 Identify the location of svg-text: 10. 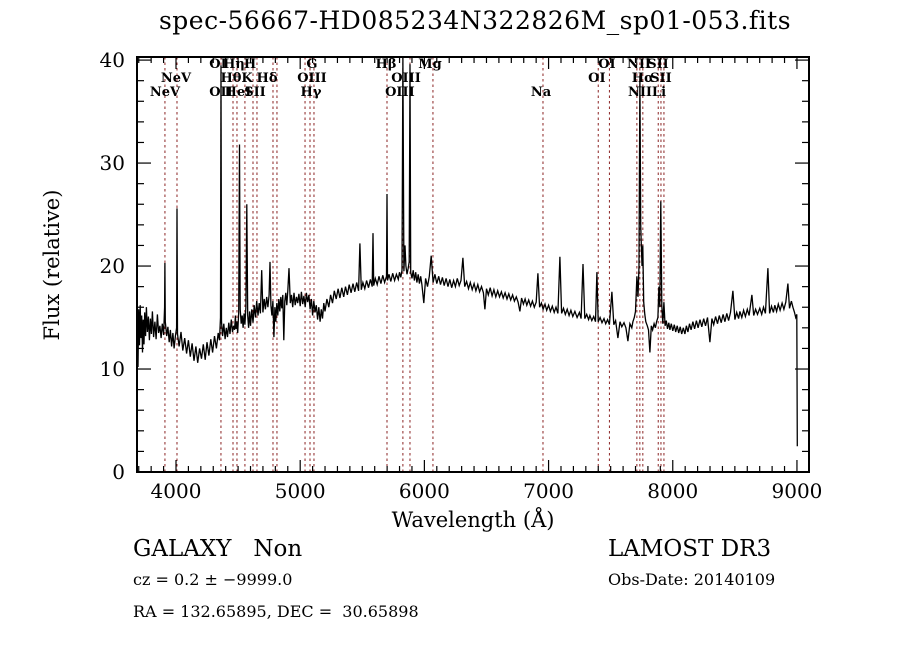
(112, 369).